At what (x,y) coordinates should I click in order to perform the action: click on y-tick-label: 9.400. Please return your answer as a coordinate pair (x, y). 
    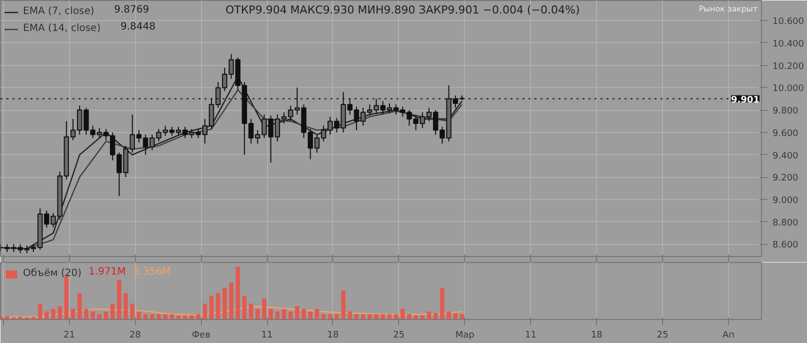
    Looking at the image, I should click on (785, 156).